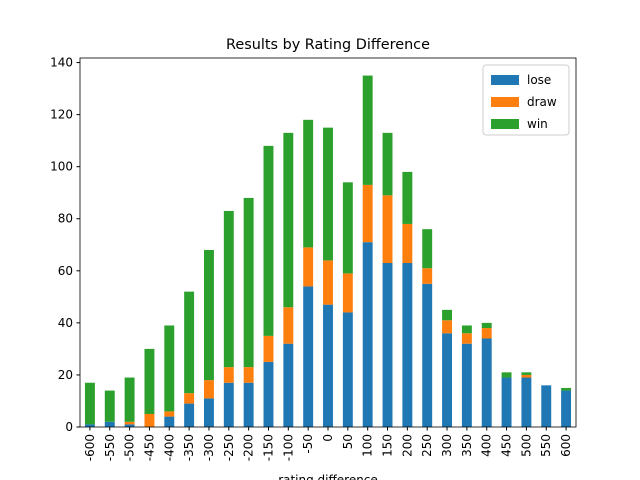 Image resolution: width=640 pixels, height=480 pixels. What do you see at coordinates (407, 445) in the screenshot?
I see `x-tick-label: 200` at bounding box center [407, 445].